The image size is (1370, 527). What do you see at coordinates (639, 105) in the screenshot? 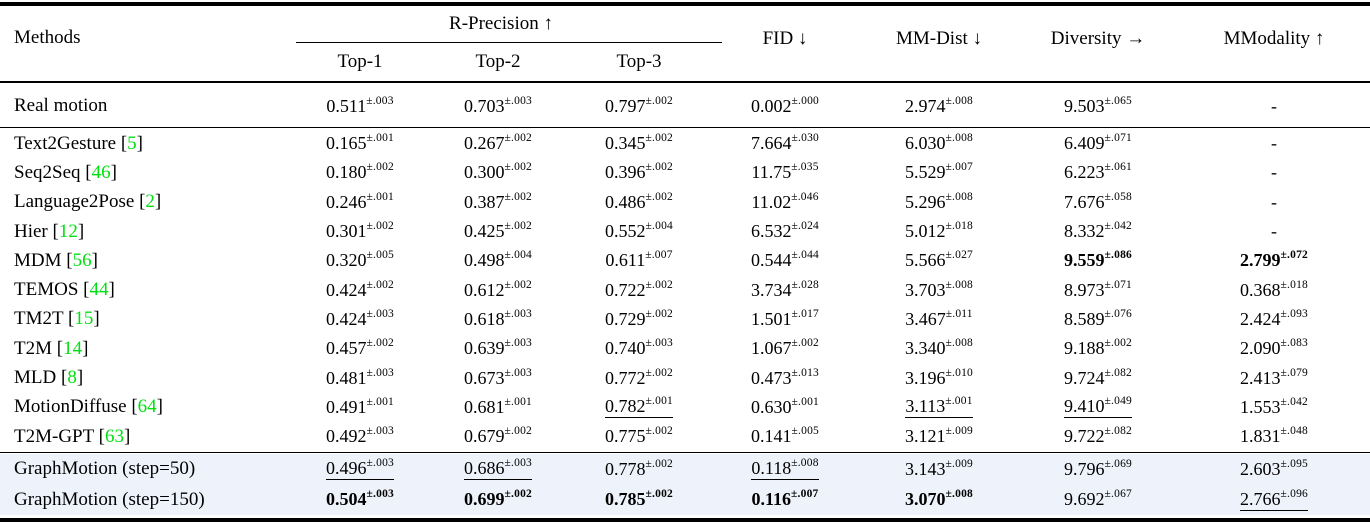
I see `metric-value: 0.797±.002` at bounding box center [639, 105].